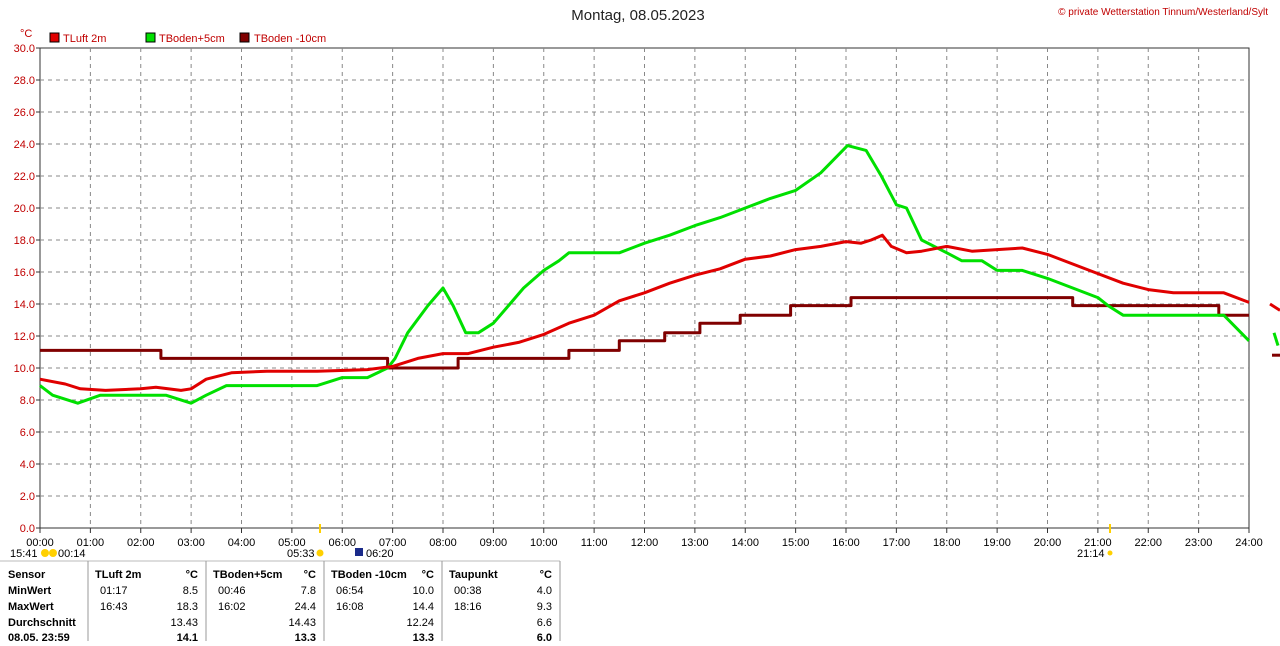  Describe the element at coordinates (544, 543) in the screenshot. I see `x-tick-label: 10:00` at that location.